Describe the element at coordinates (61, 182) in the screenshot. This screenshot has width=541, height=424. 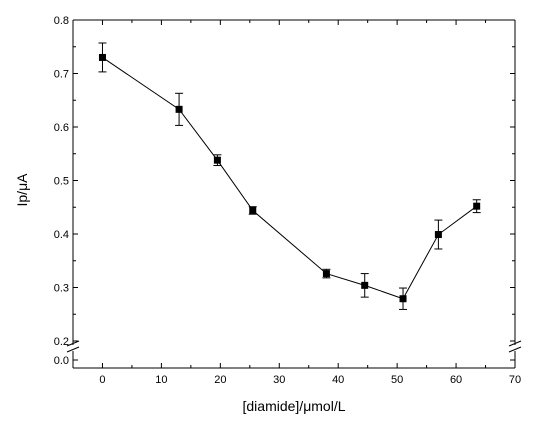
I see `y-tick-label: 0.5` at that location.